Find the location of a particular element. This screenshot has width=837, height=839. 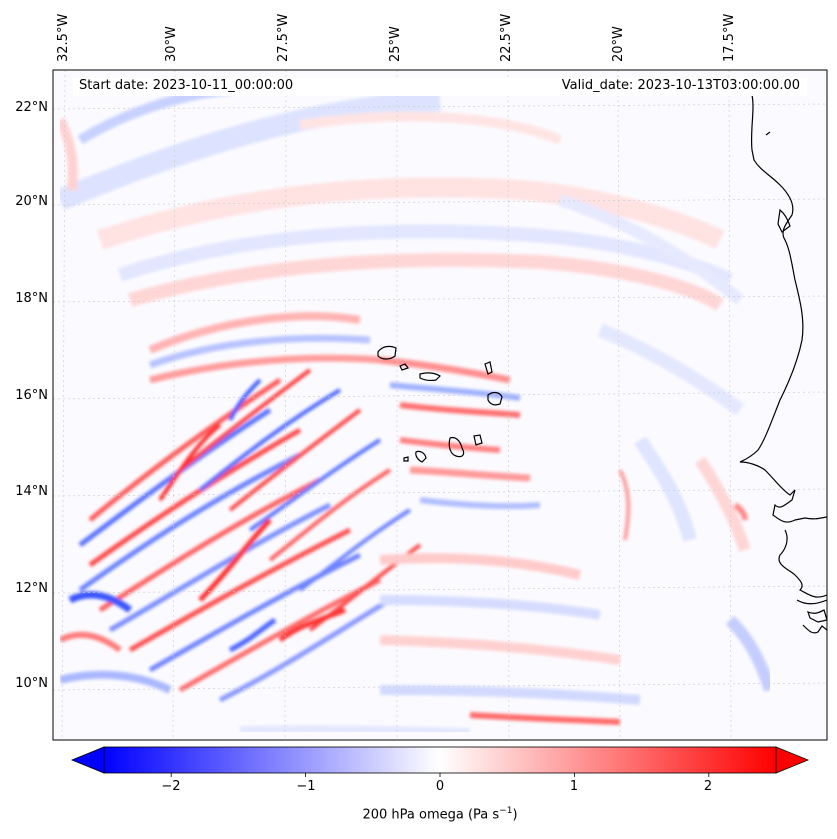

lat-label: 20°N is located at coordinates (31, 201).